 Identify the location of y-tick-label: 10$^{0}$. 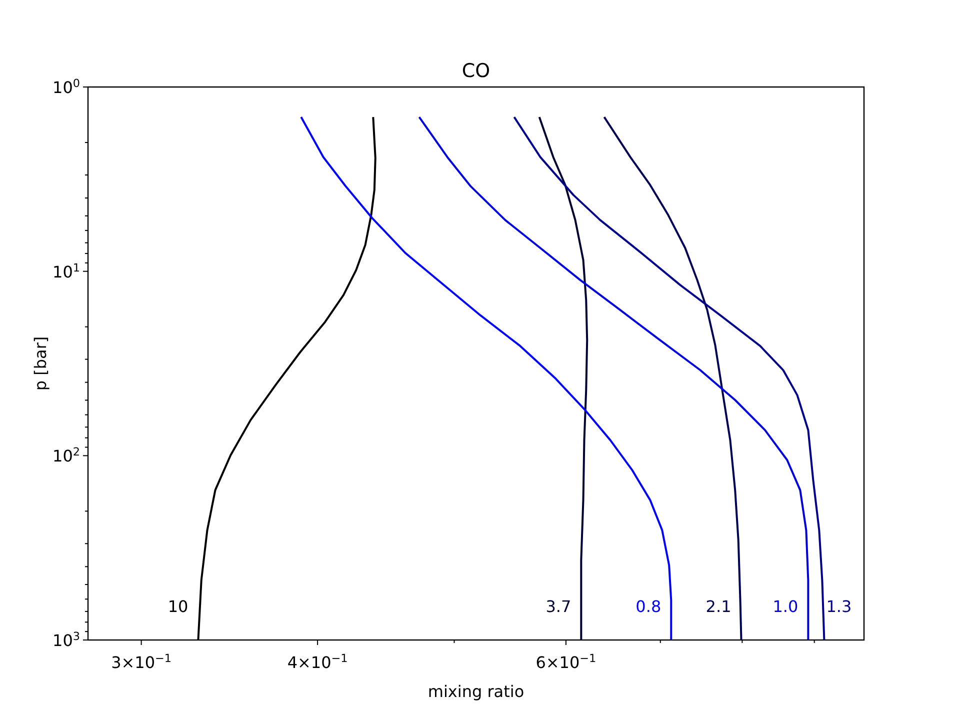
(66, 86).